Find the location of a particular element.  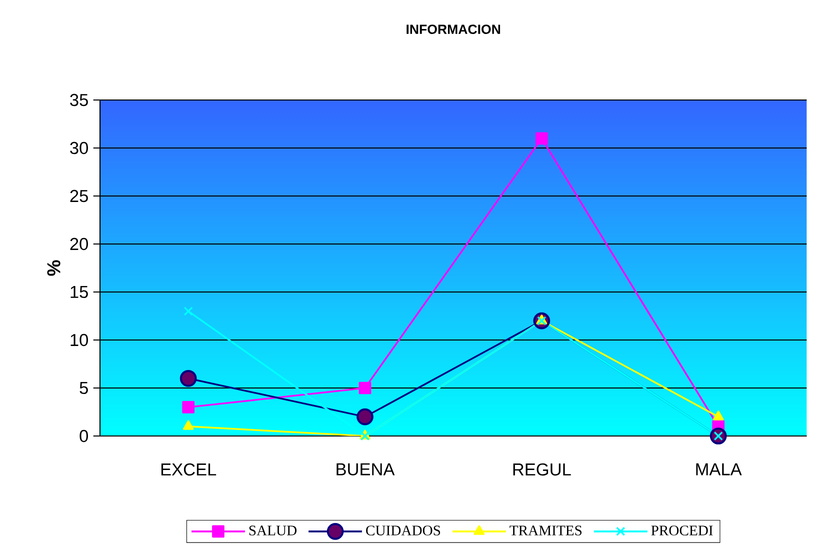

x-tick-label: EXCEL is located at coordinates (188, 469).